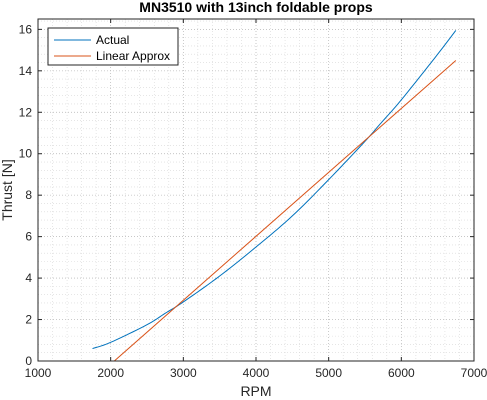 This screenshot has height=400, width=487. Describe the element at coordinates (28, 237) in the screenshot. I see `y-tick-label: 6` at that location.